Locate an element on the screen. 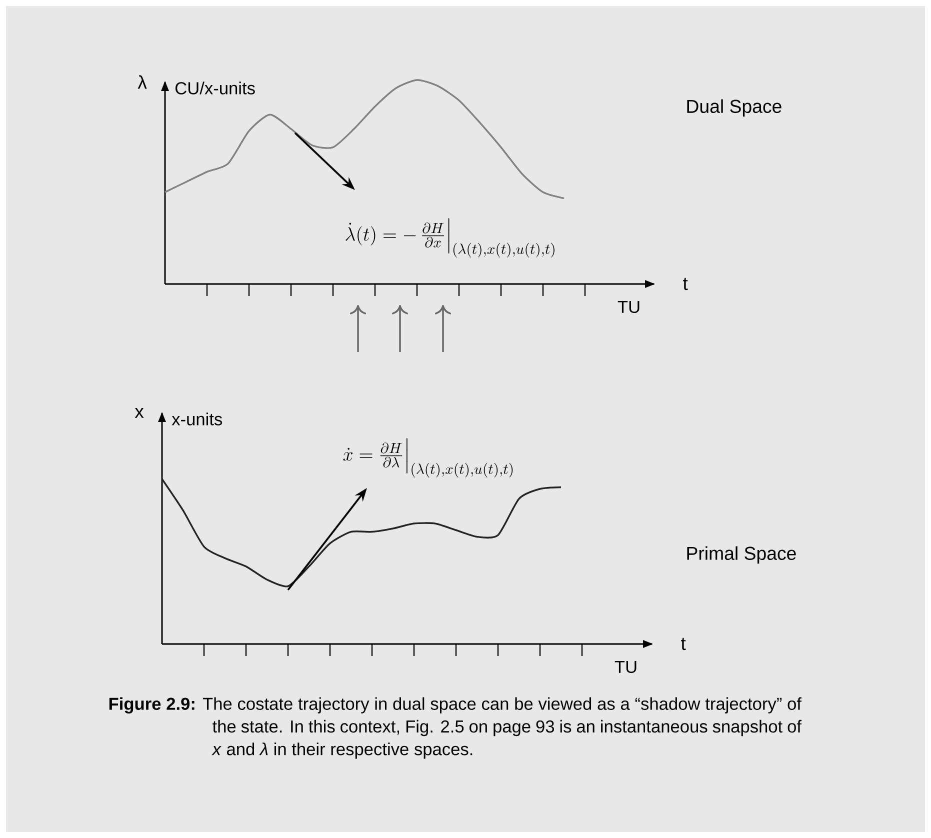 The width and height of the screenshot is (931, 838). y-axis-title: λ is located at coordinates (142, 82).